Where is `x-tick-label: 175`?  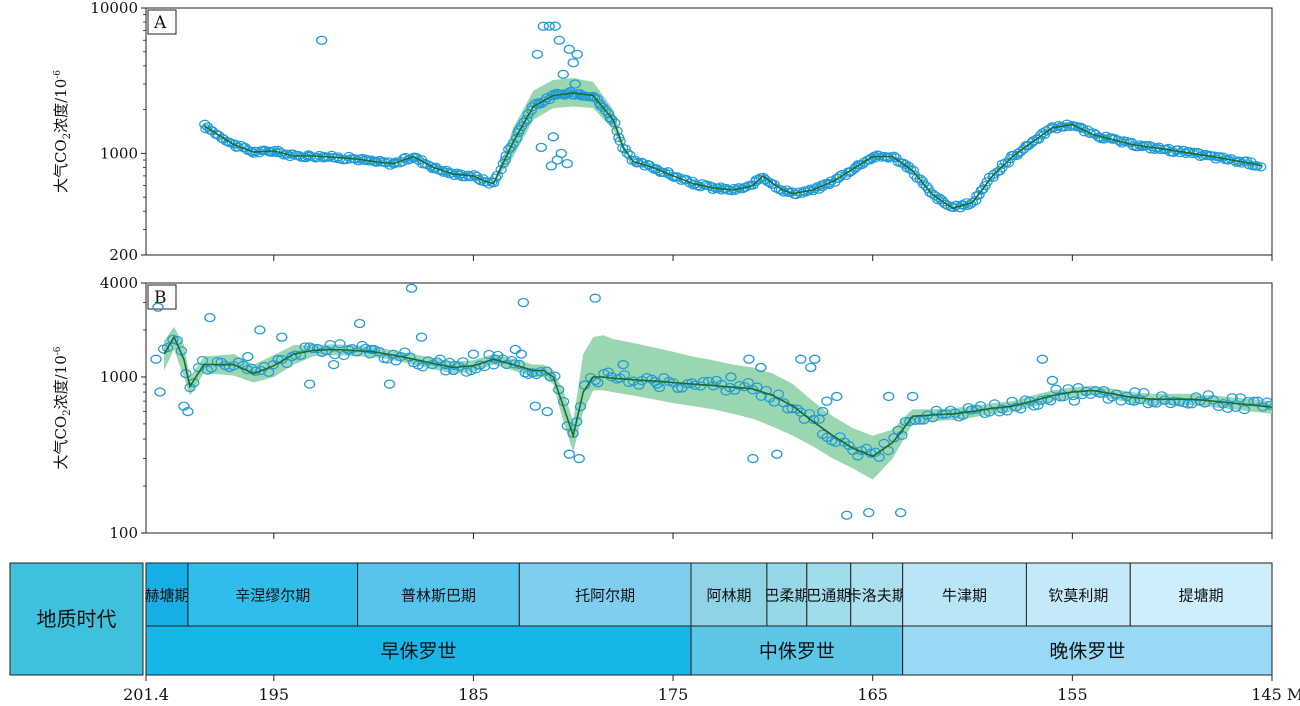 x-tick-label: 175 is located at coordinates (673, 694).